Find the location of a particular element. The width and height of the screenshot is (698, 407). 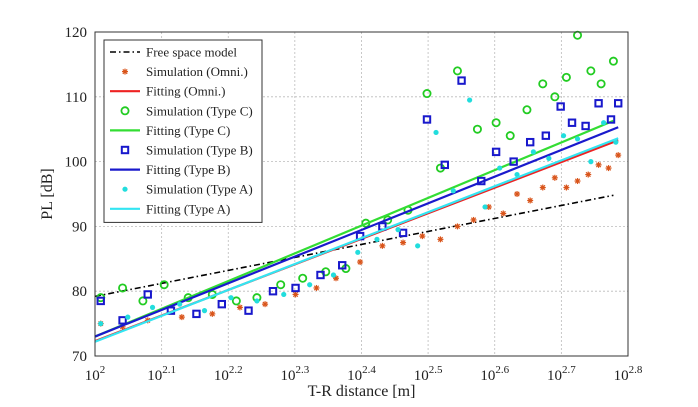

x-tick-label: 102.2 is located at coordinates (228, 374).